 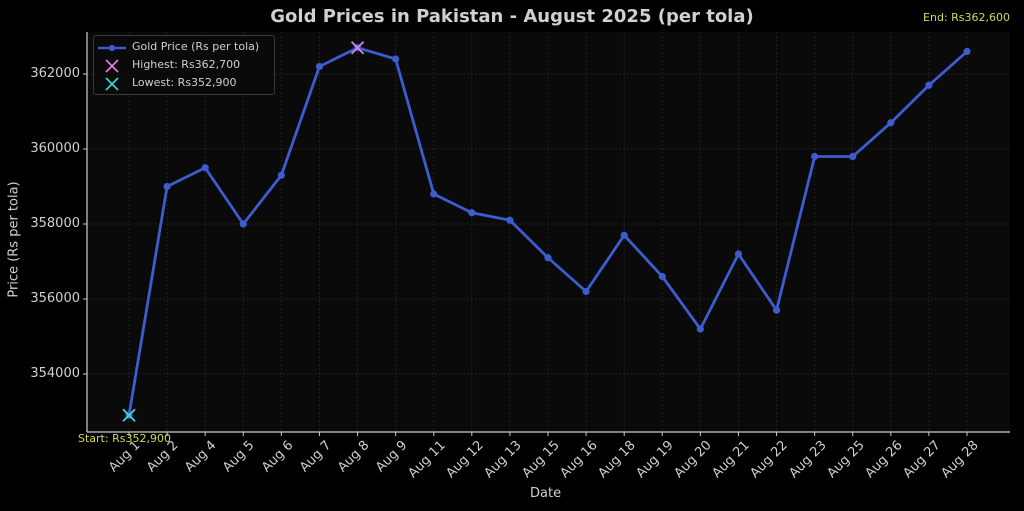 I want to click on x-axis-label: Date, so click(x=546, y=493).